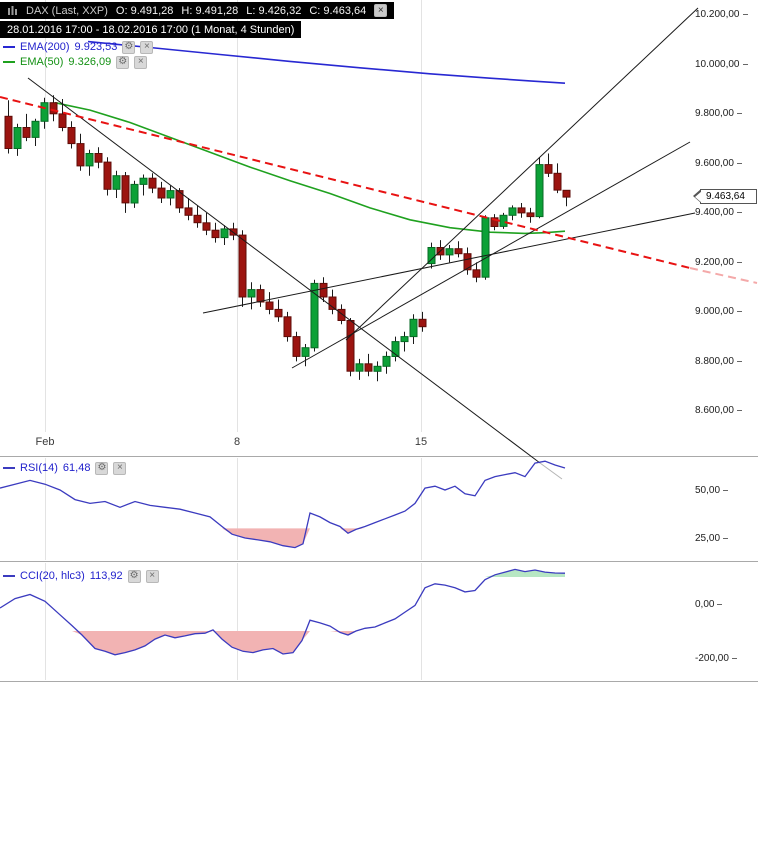 This screenshot has height=858, width=758. What do you see at coordinates (144, 10) in the screenshot?
I see `open-value: O: 9.491,28` at bounding box center [144, 10].